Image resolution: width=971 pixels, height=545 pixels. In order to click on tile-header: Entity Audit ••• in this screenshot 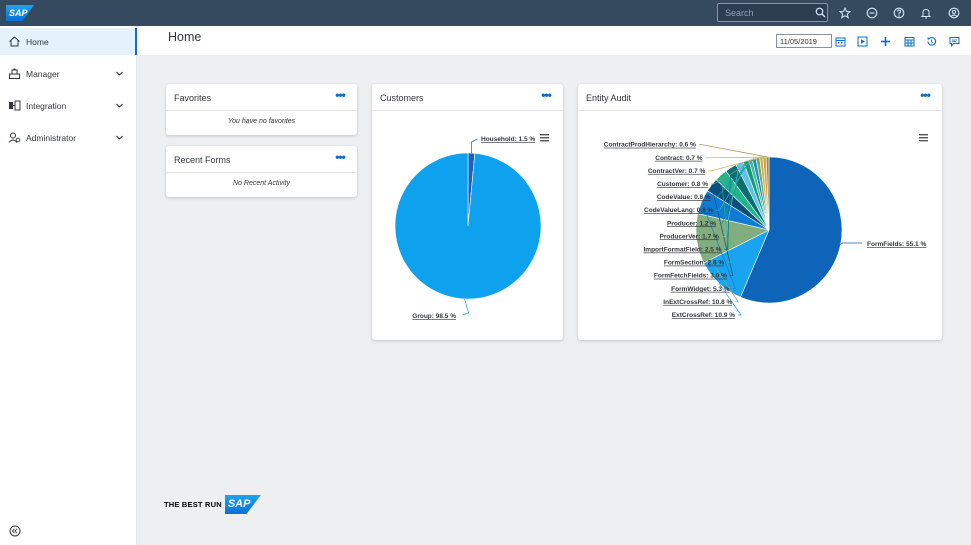, I will do `click(760, 97)`.